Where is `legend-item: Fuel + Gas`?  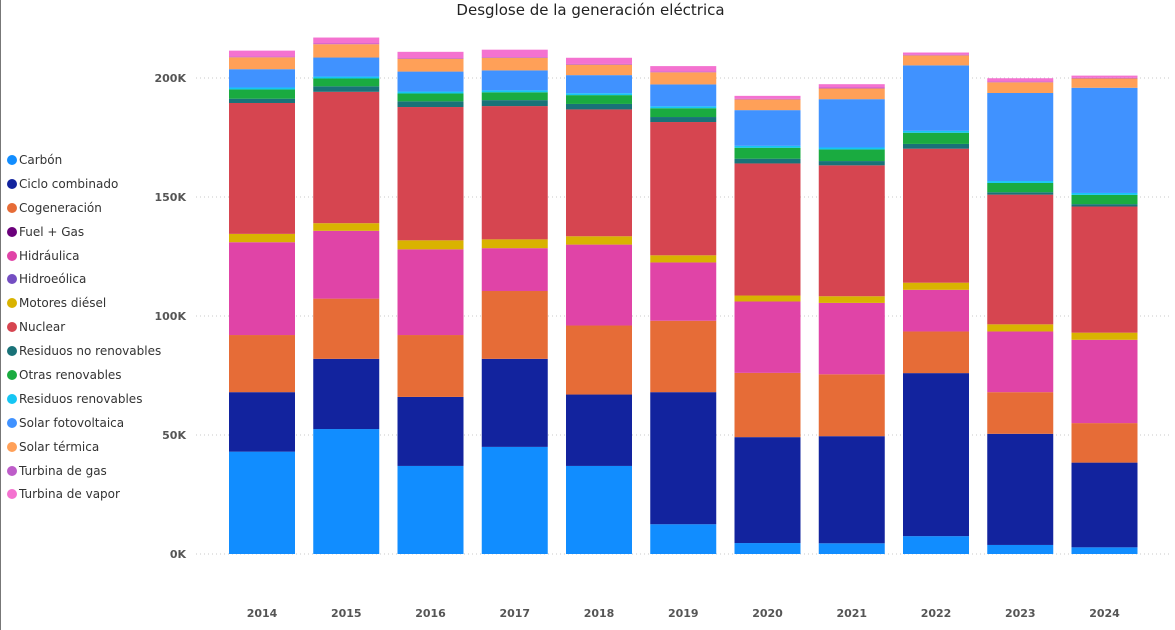 legend-item: Fuel + Gas is located at coordinates (84, 232).